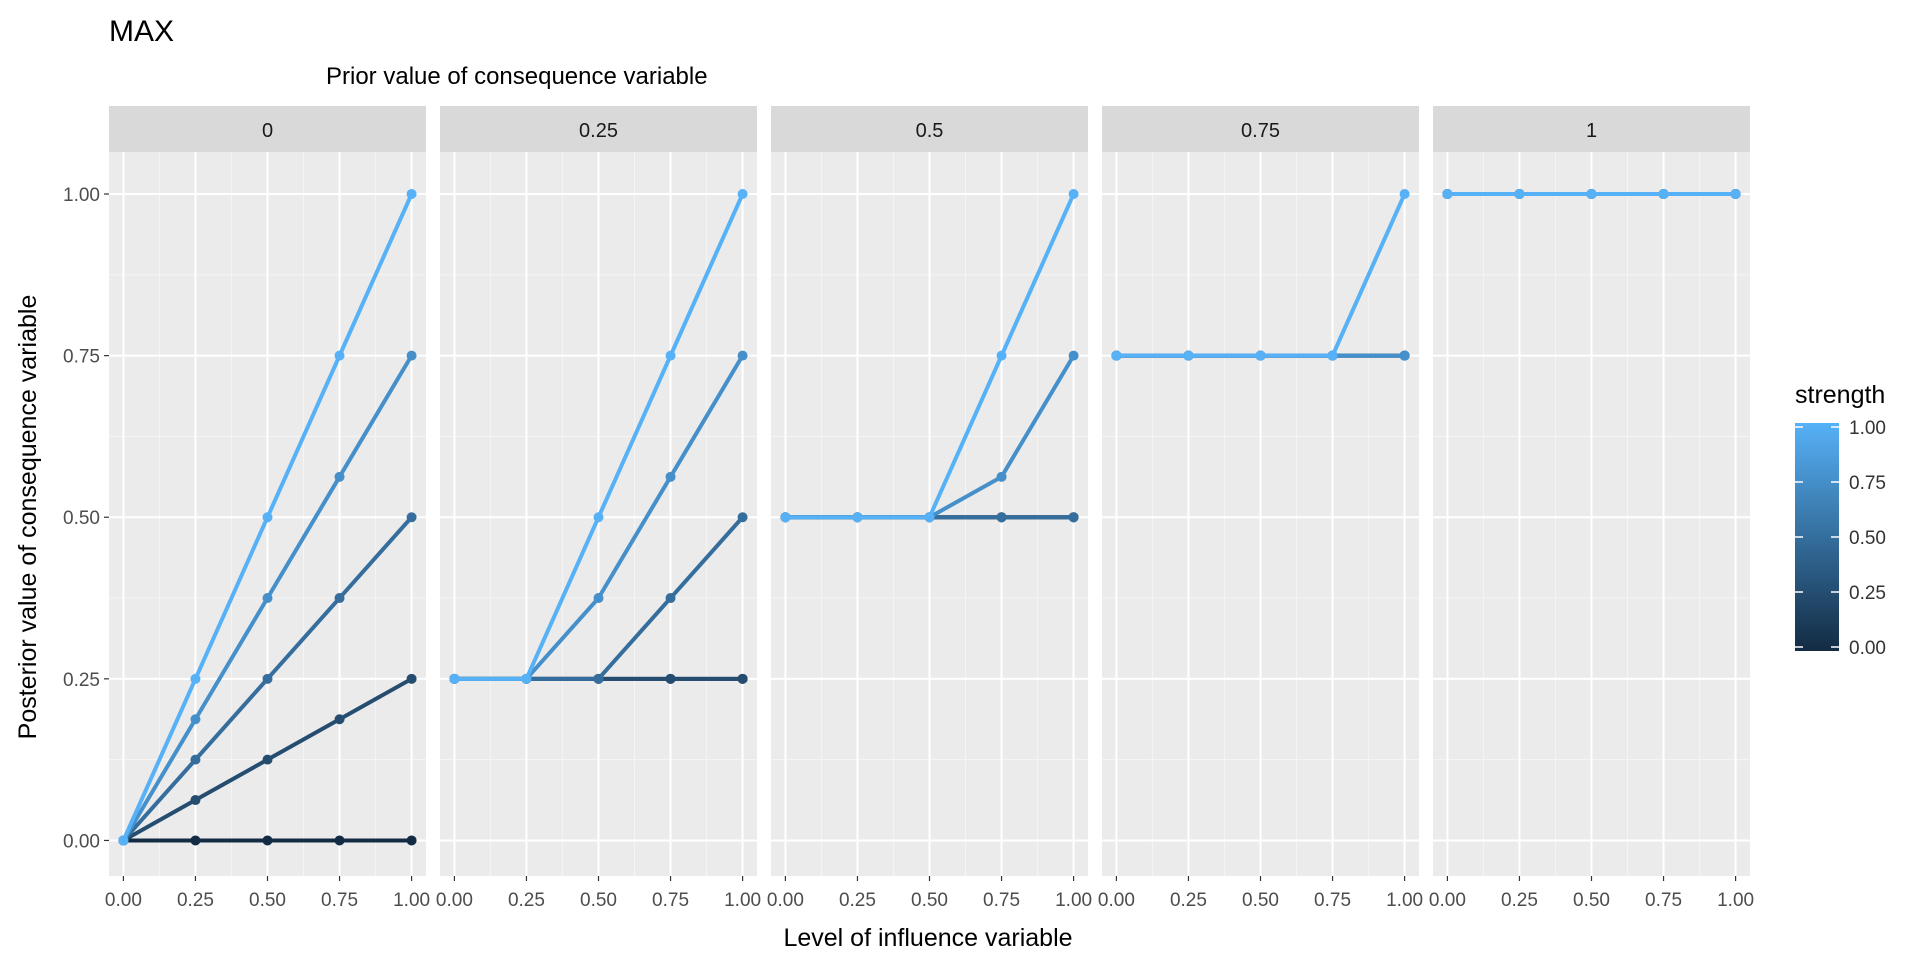  Describe the element at coordinates (1867, 593) in the screenshot. I see `legend-label: 0.25` at that location.